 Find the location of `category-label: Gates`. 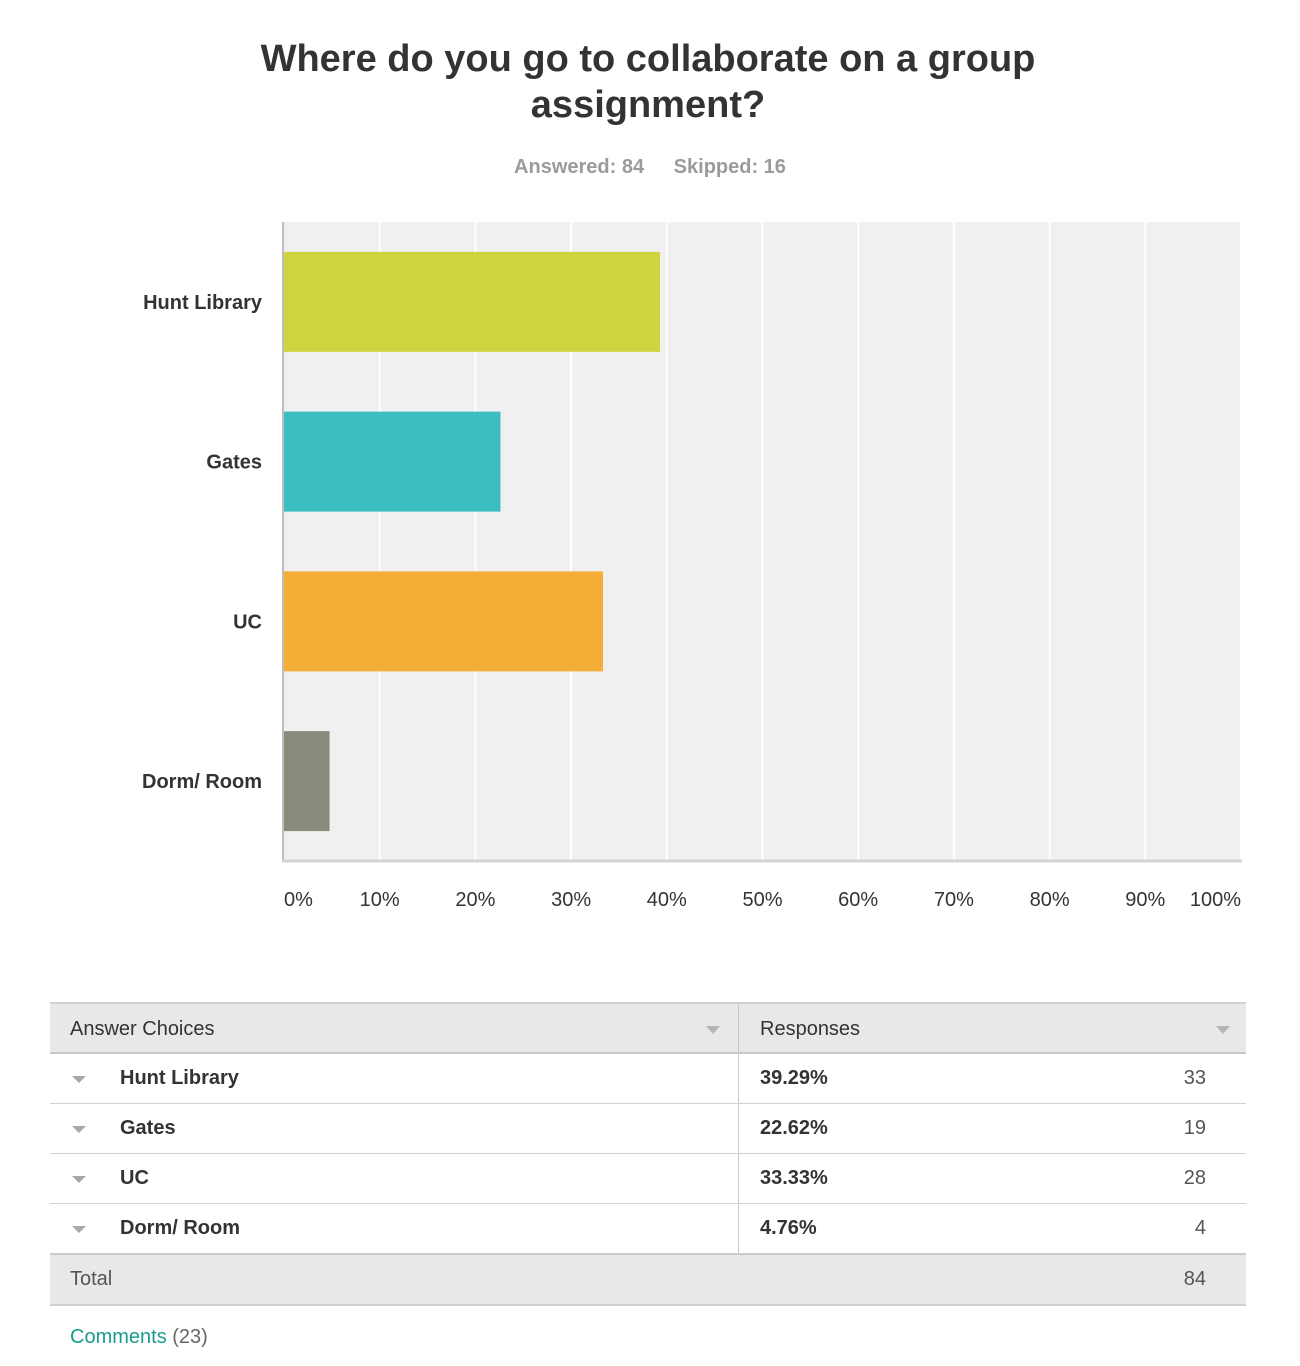

category-label: Gates is located at coordinates (234, 463).